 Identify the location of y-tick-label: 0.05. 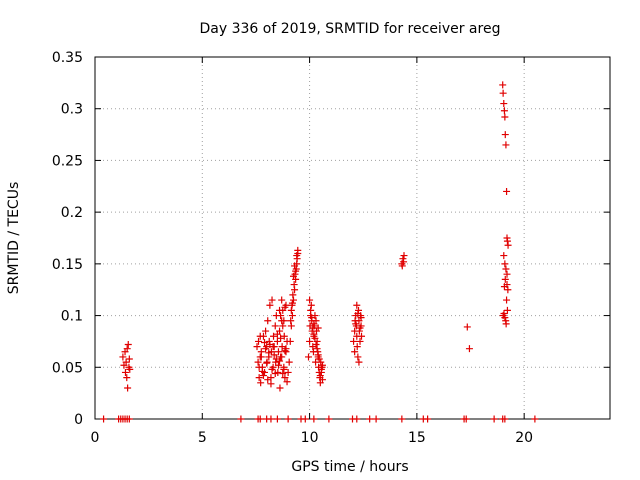
(67, 368).